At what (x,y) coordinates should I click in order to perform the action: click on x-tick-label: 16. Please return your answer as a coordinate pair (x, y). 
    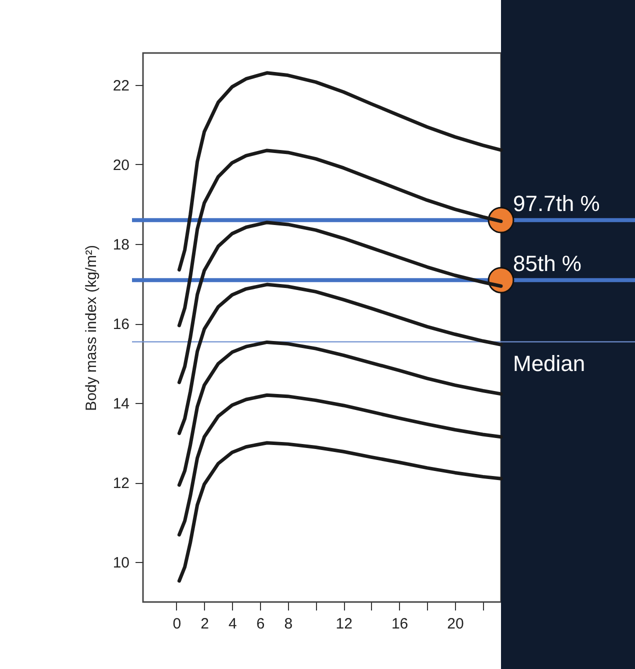
    Looking at the image, I should click on (399, 624).